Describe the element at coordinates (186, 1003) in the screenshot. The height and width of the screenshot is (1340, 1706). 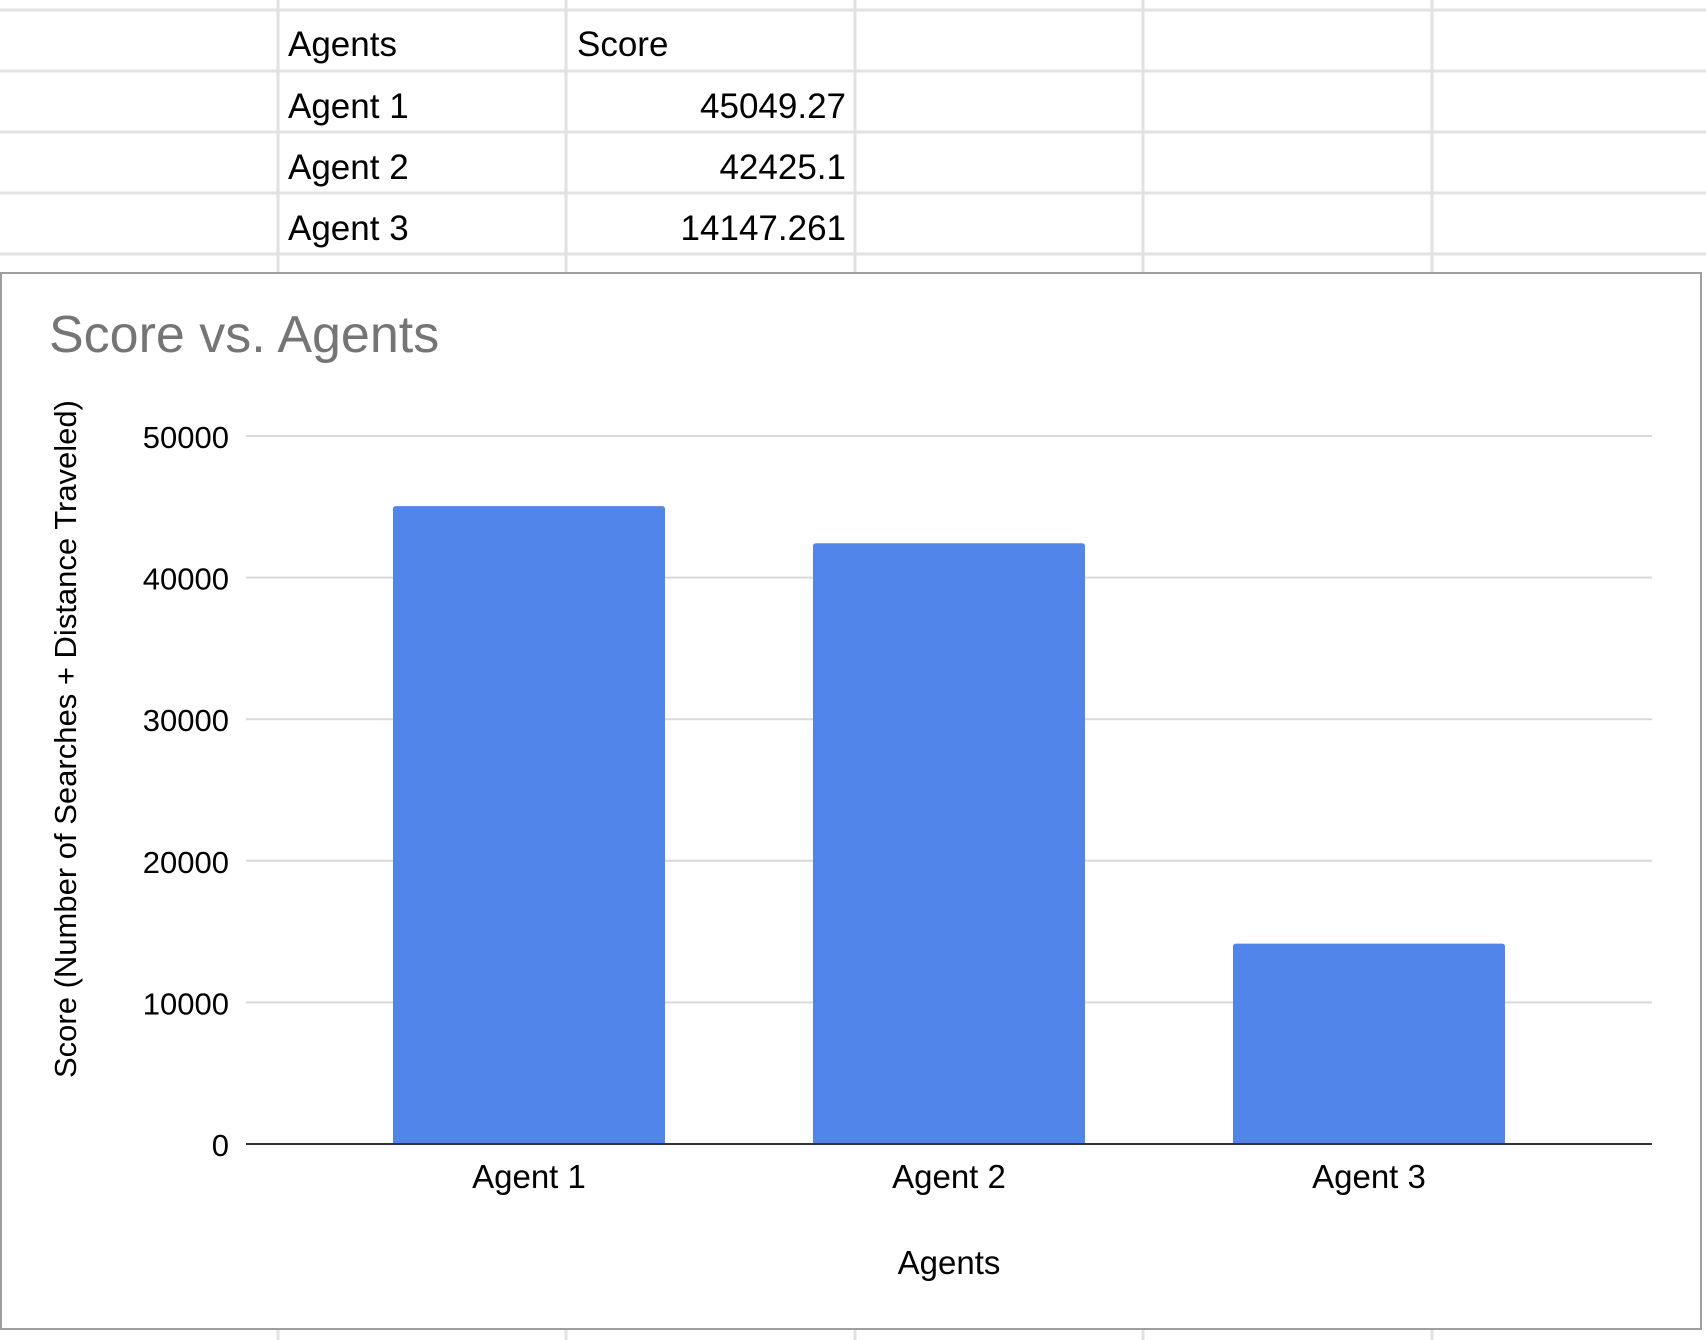
I see `y-tick-label: 10000` at that location.